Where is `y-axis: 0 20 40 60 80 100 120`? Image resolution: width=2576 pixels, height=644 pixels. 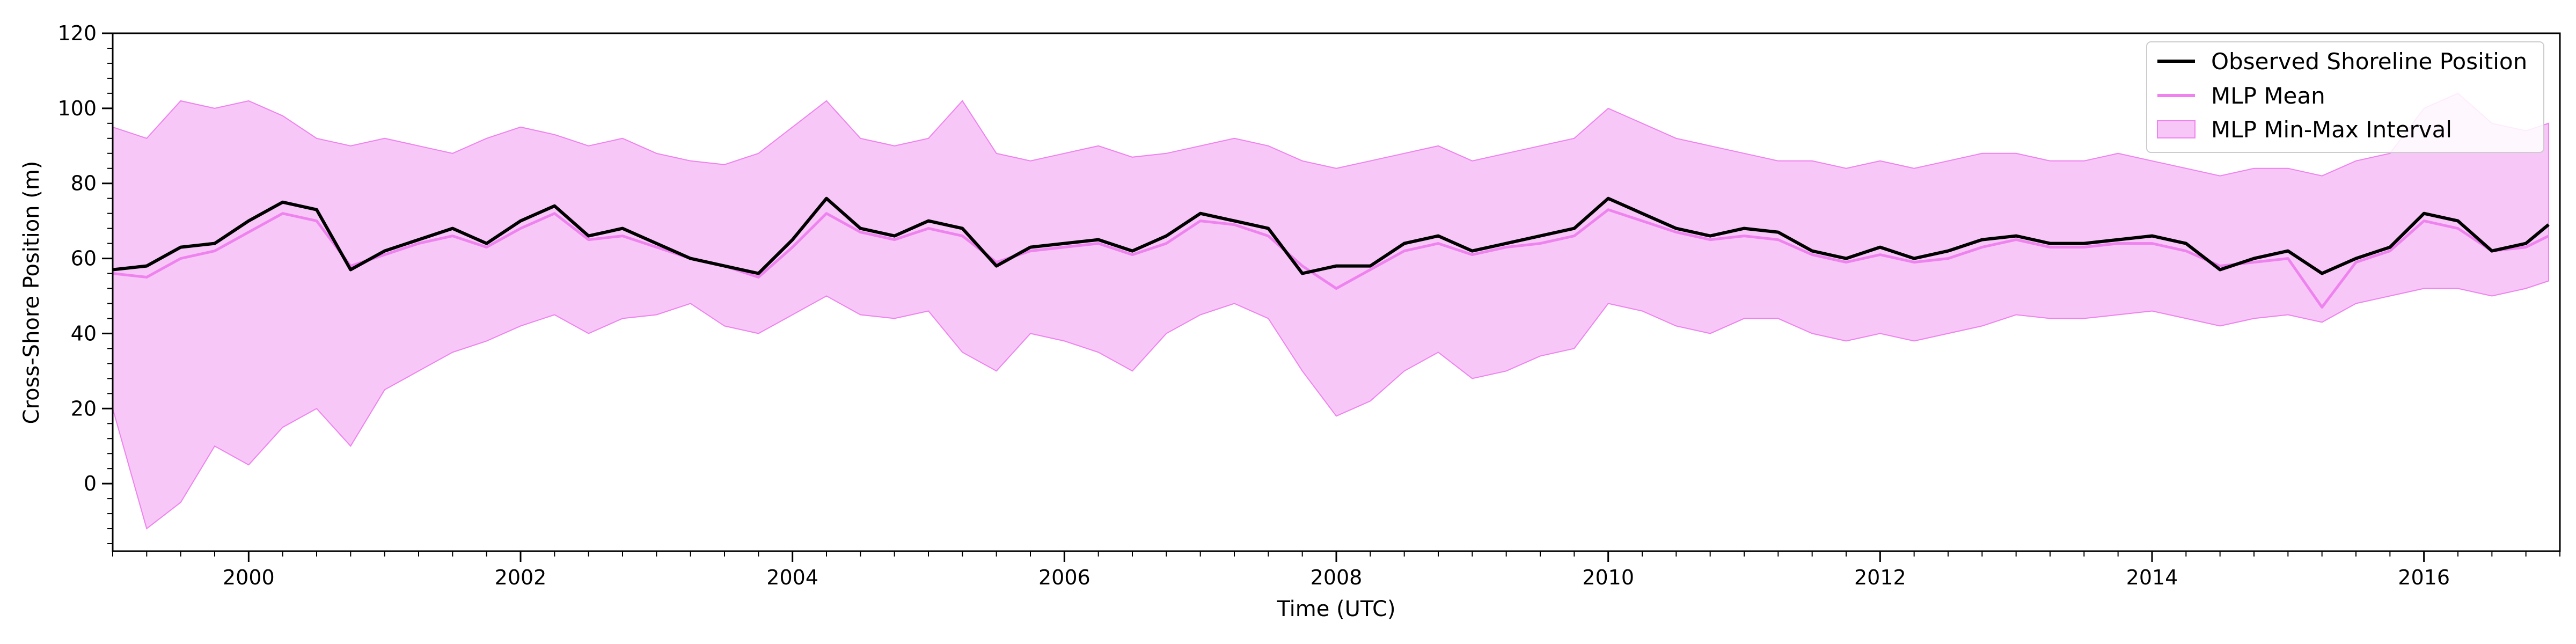
y-axis: 0 20 40 60 80 100 120 is located at coordinates (85, 283).